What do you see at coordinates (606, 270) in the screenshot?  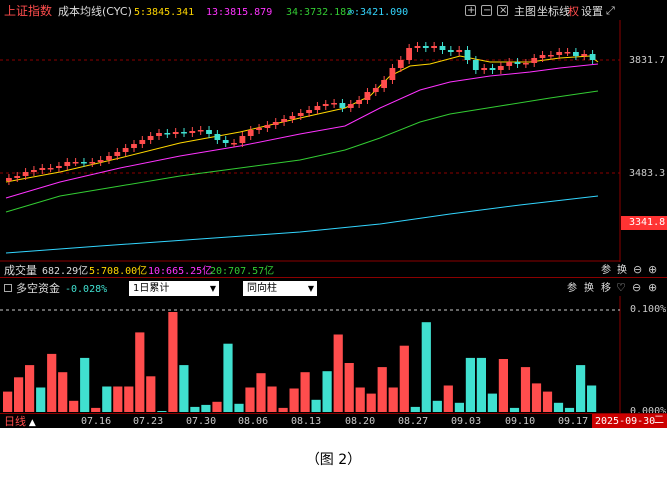 I see `volume-param-button: 参` at bounding box center [606, 270].